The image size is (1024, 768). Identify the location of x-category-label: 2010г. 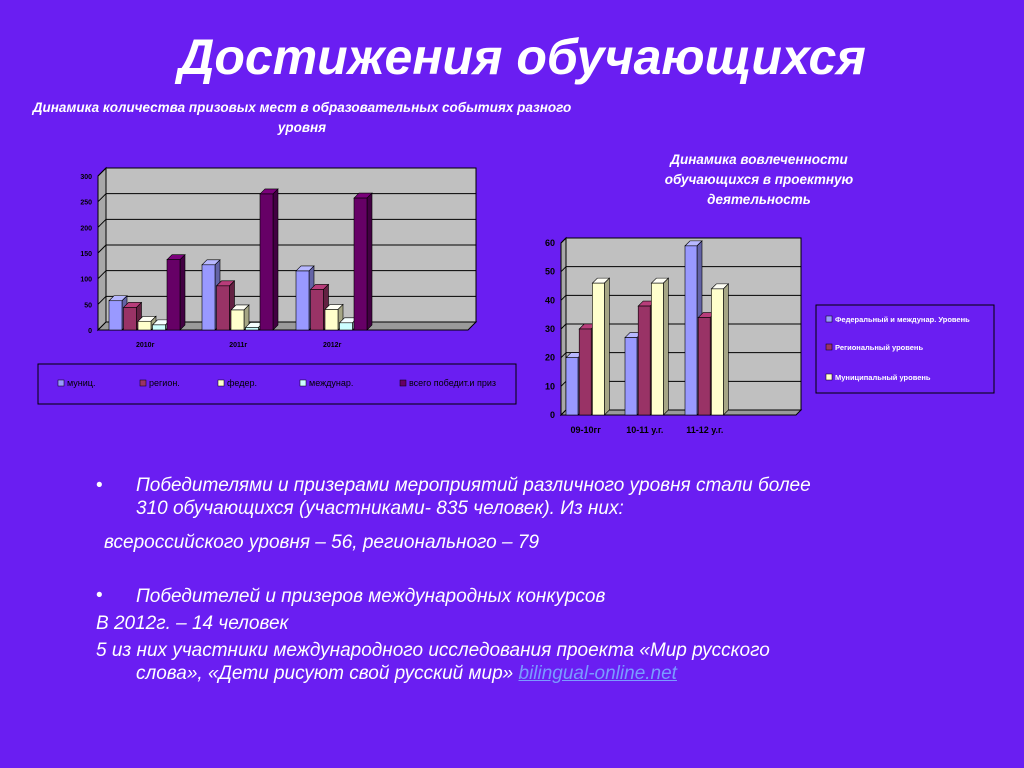
(145, 345).